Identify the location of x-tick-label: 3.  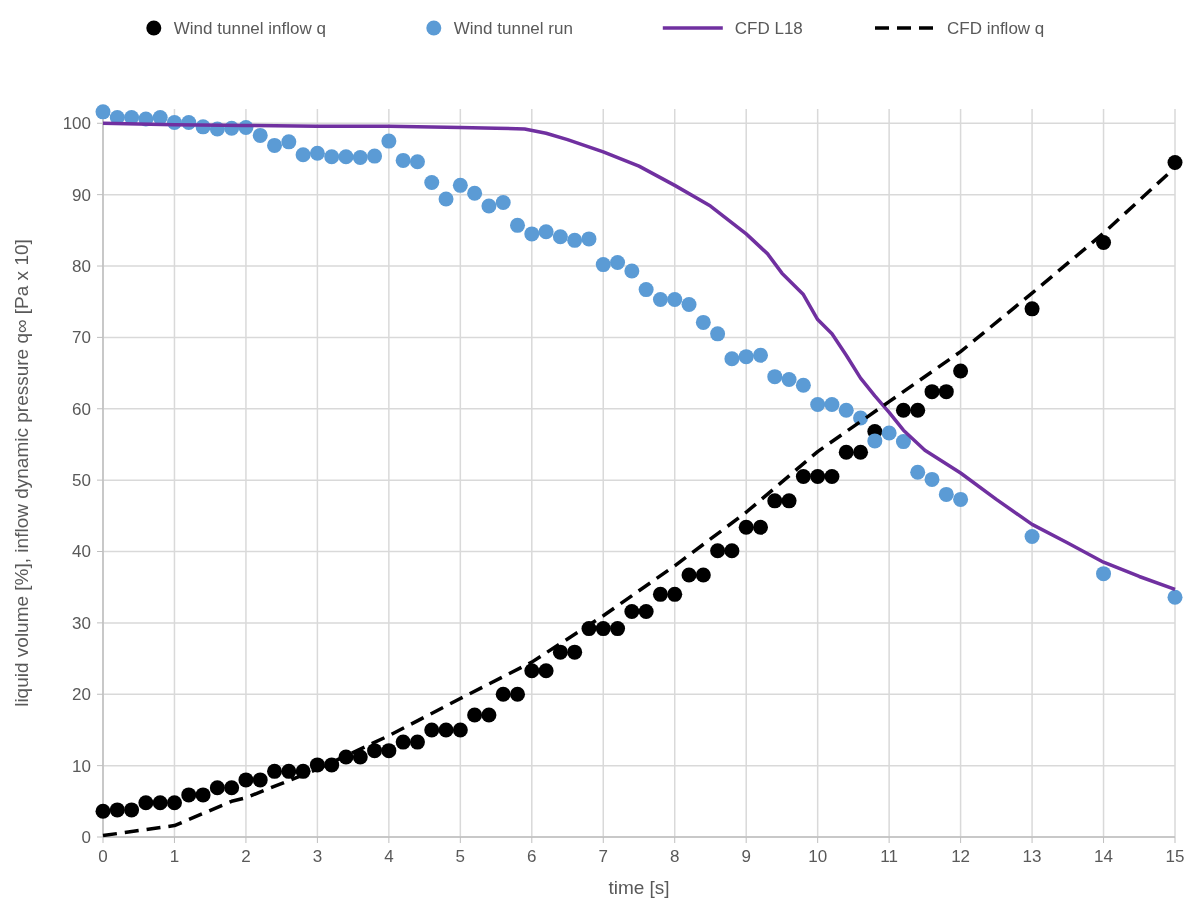
(317, 856).